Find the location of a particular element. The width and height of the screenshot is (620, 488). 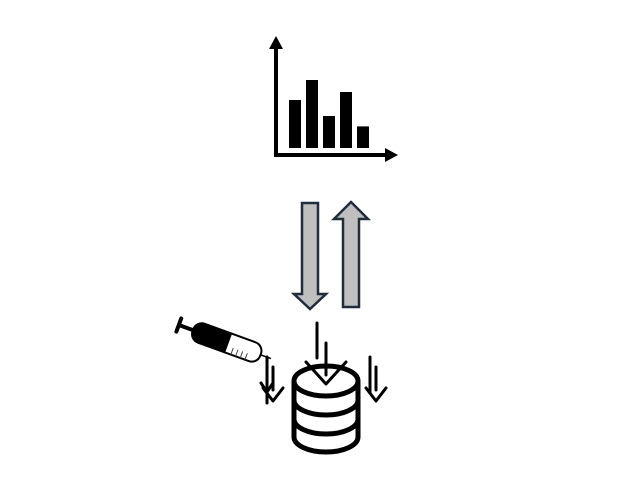

syringe-plunger-rod is located at coordinates (186, 328).